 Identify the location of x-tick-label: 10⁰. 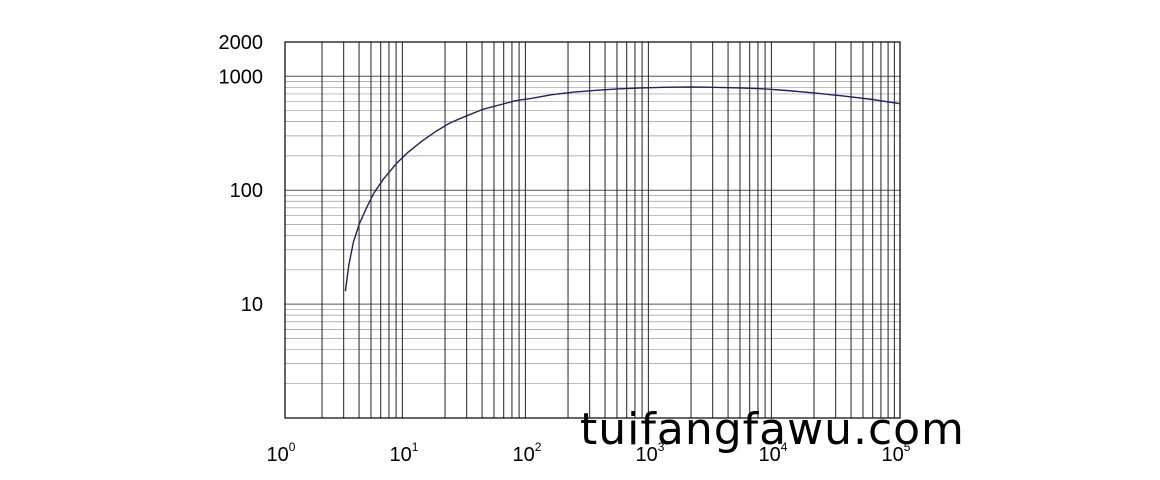
(281, 453).